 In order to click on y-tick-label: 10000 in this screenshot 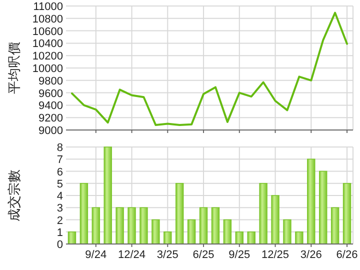, I will do `click(47, 69)`.